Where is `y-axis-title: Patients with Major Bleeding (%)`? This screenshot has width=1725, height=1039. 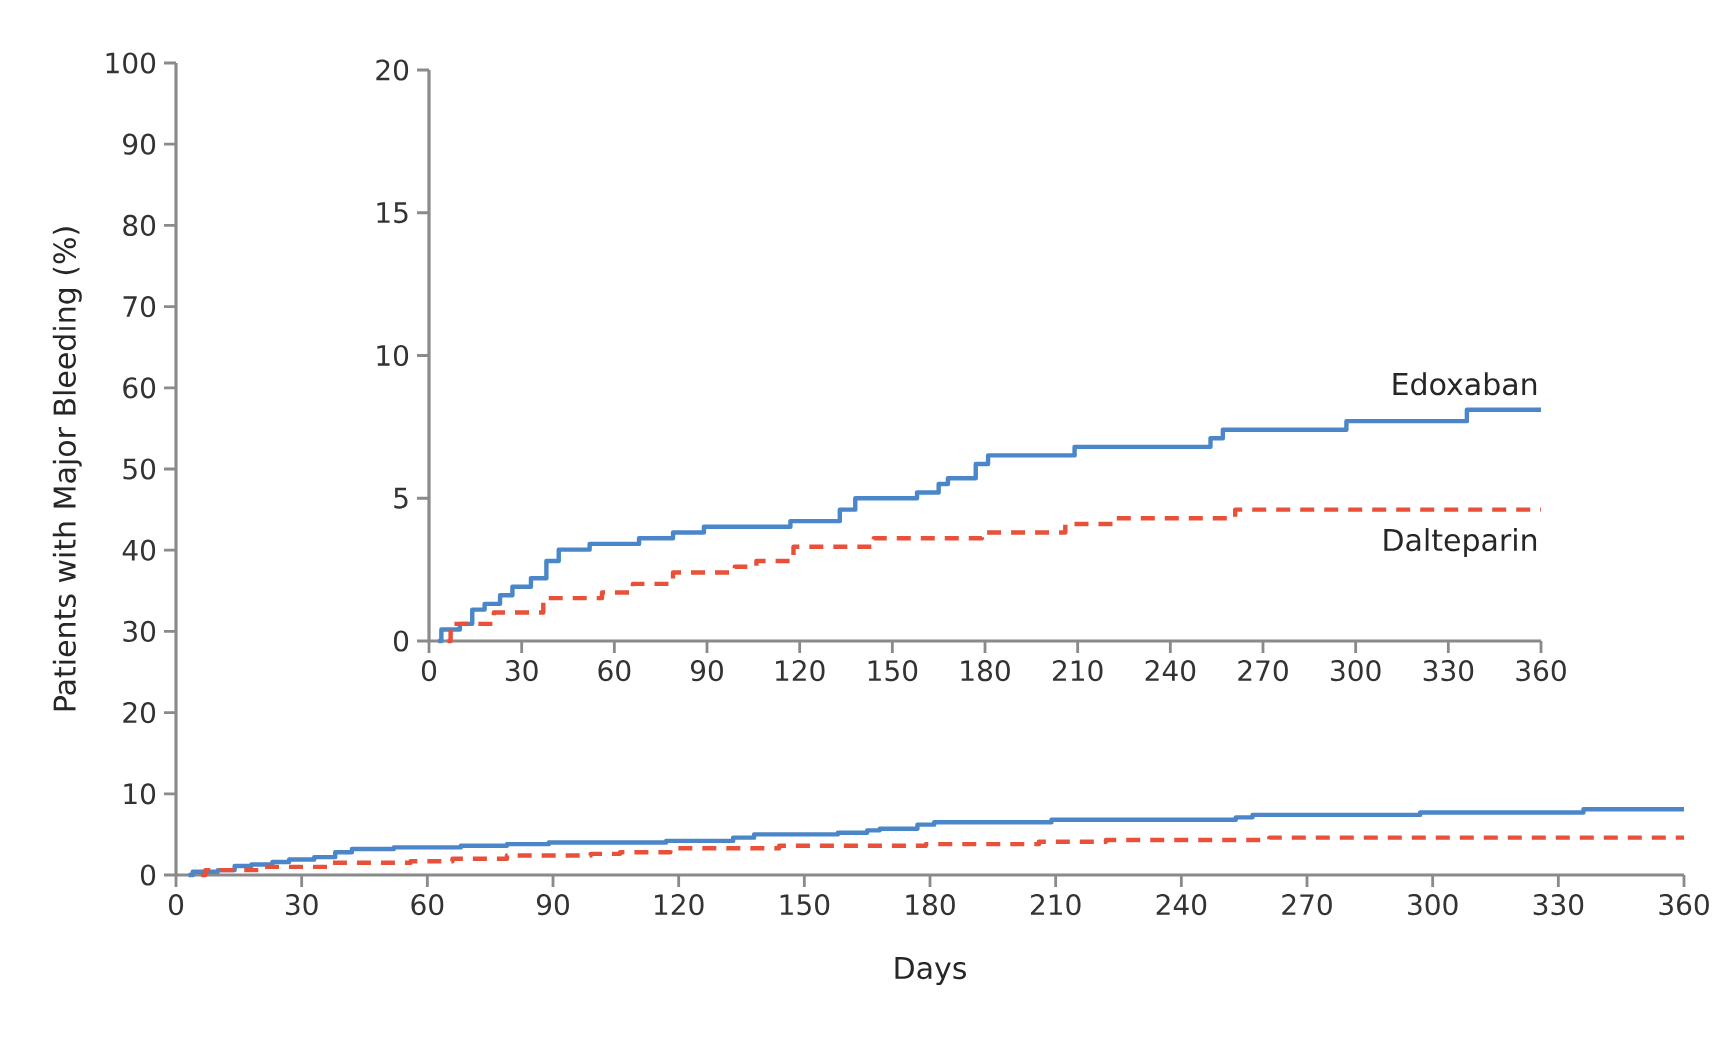
y-axis-title: Patients with Major Bleeding (%) is located at coordinates (67, 469).